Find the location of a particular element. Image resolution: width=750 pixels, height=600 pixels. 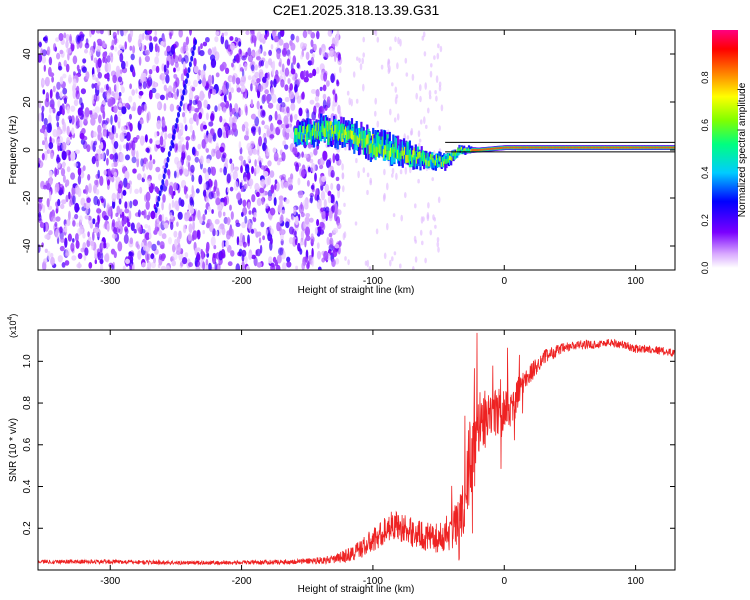

spectrogram-x-tick-label: -300 is located at coordinates (110, 281).